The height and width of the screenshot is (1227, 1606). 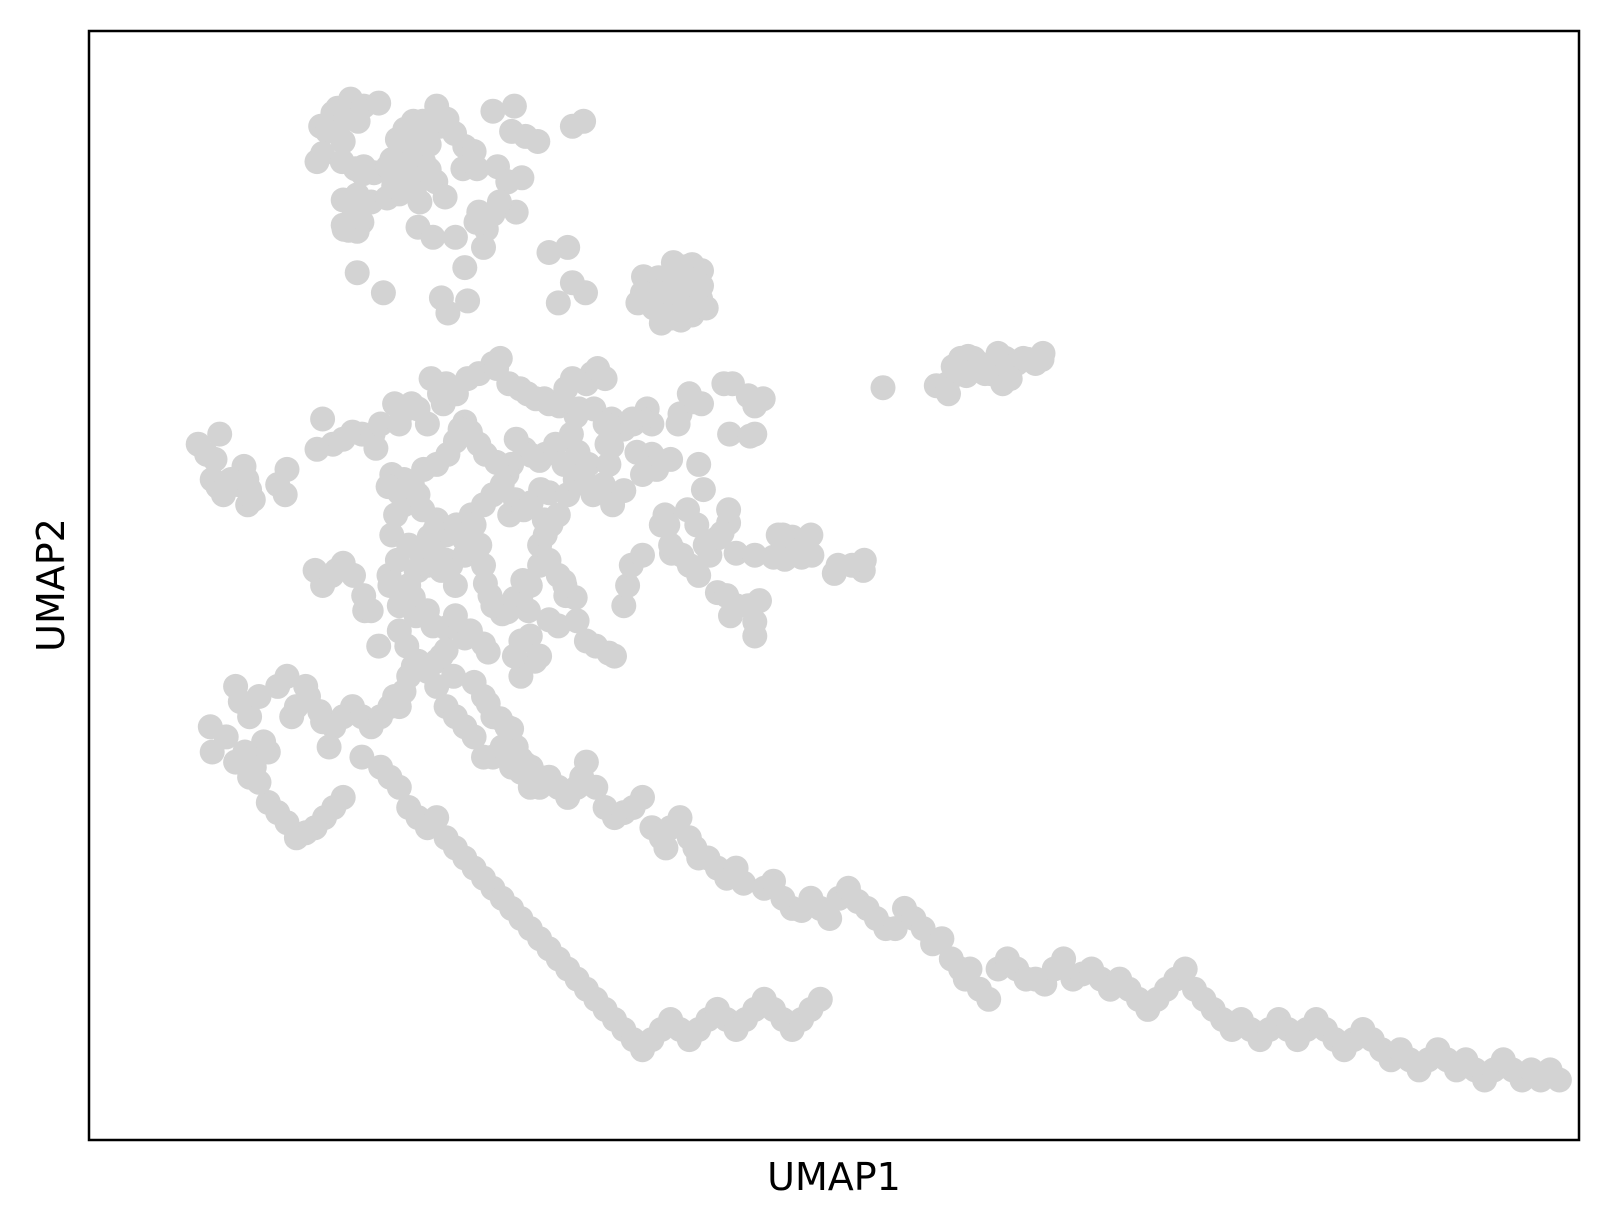 I want to click on x-axis-label: UMAP1, so click(x=834, y=1177).